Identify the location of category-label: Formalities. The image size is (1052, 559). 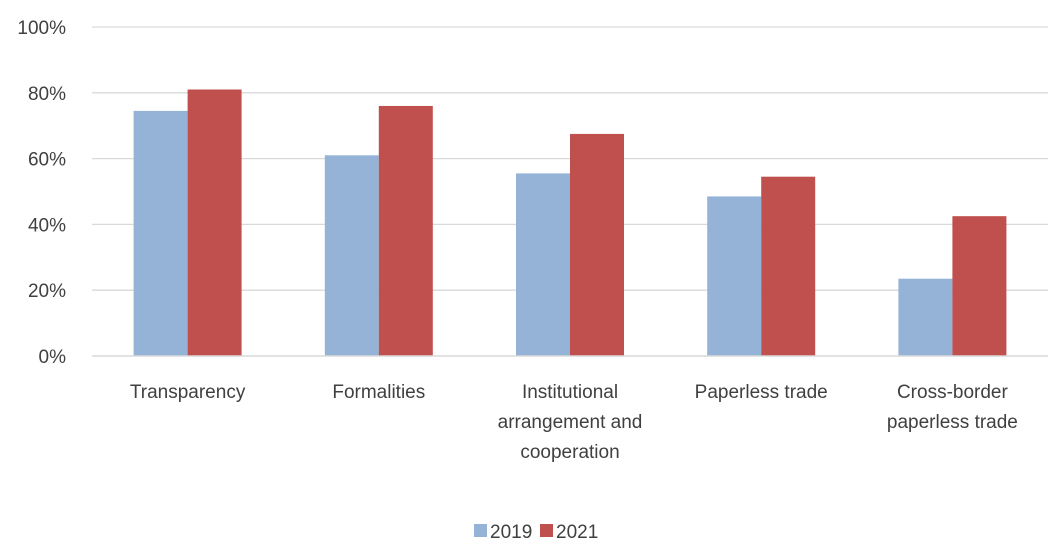
(378, 392).